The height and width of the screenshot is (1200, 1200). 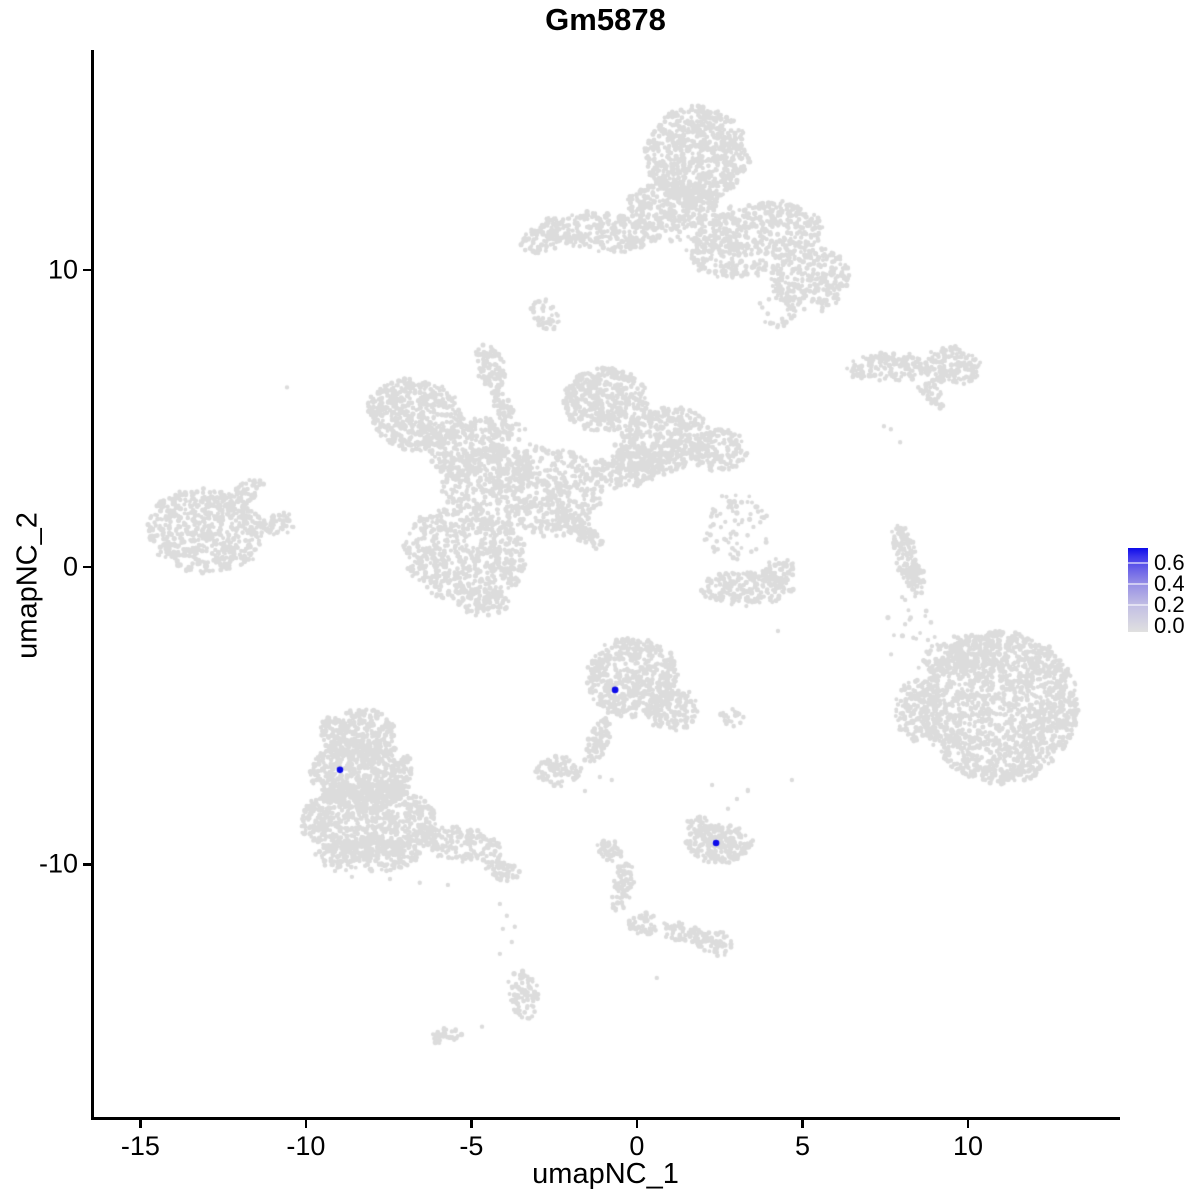 I want to click on legend-tick-label: 0.2, so click(x=1169, y=605).